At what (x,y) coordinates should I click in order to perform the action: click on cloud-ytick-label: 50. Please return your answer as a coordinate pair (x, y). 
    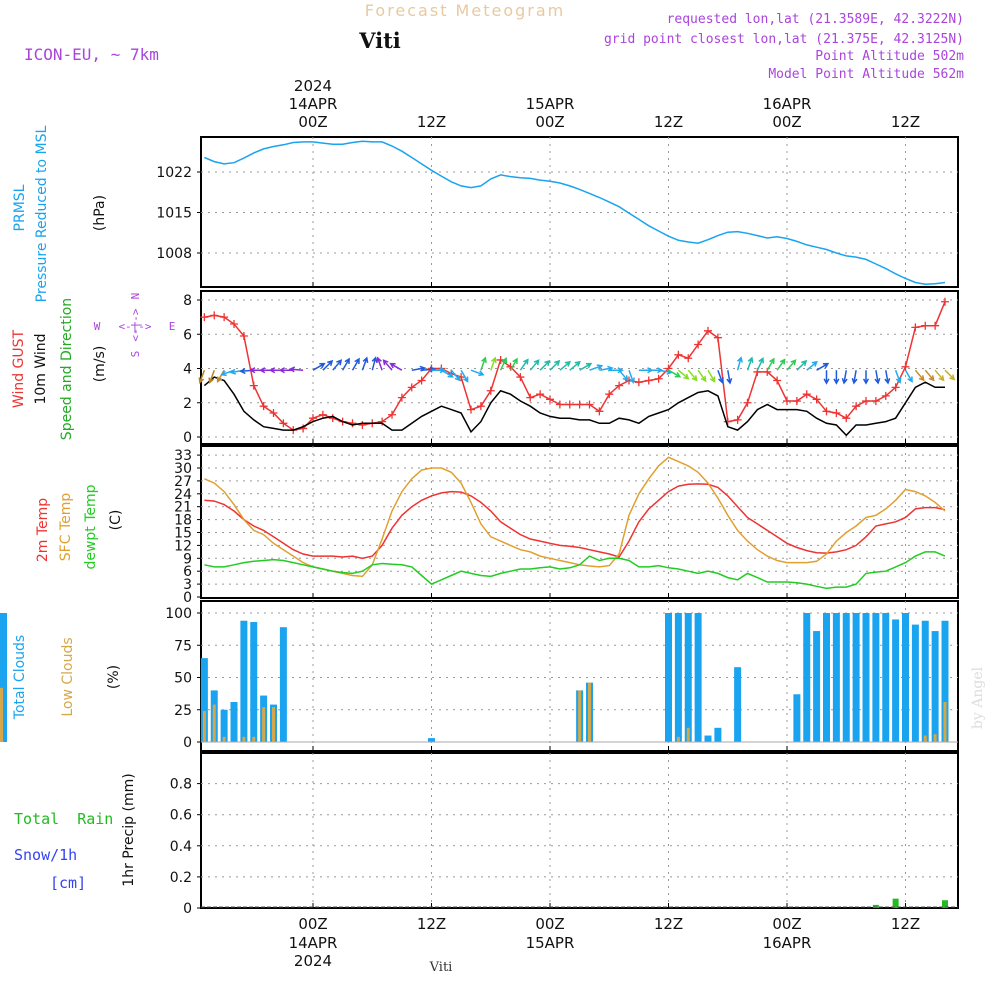
    Looking at the image, I should click on (183, 679).